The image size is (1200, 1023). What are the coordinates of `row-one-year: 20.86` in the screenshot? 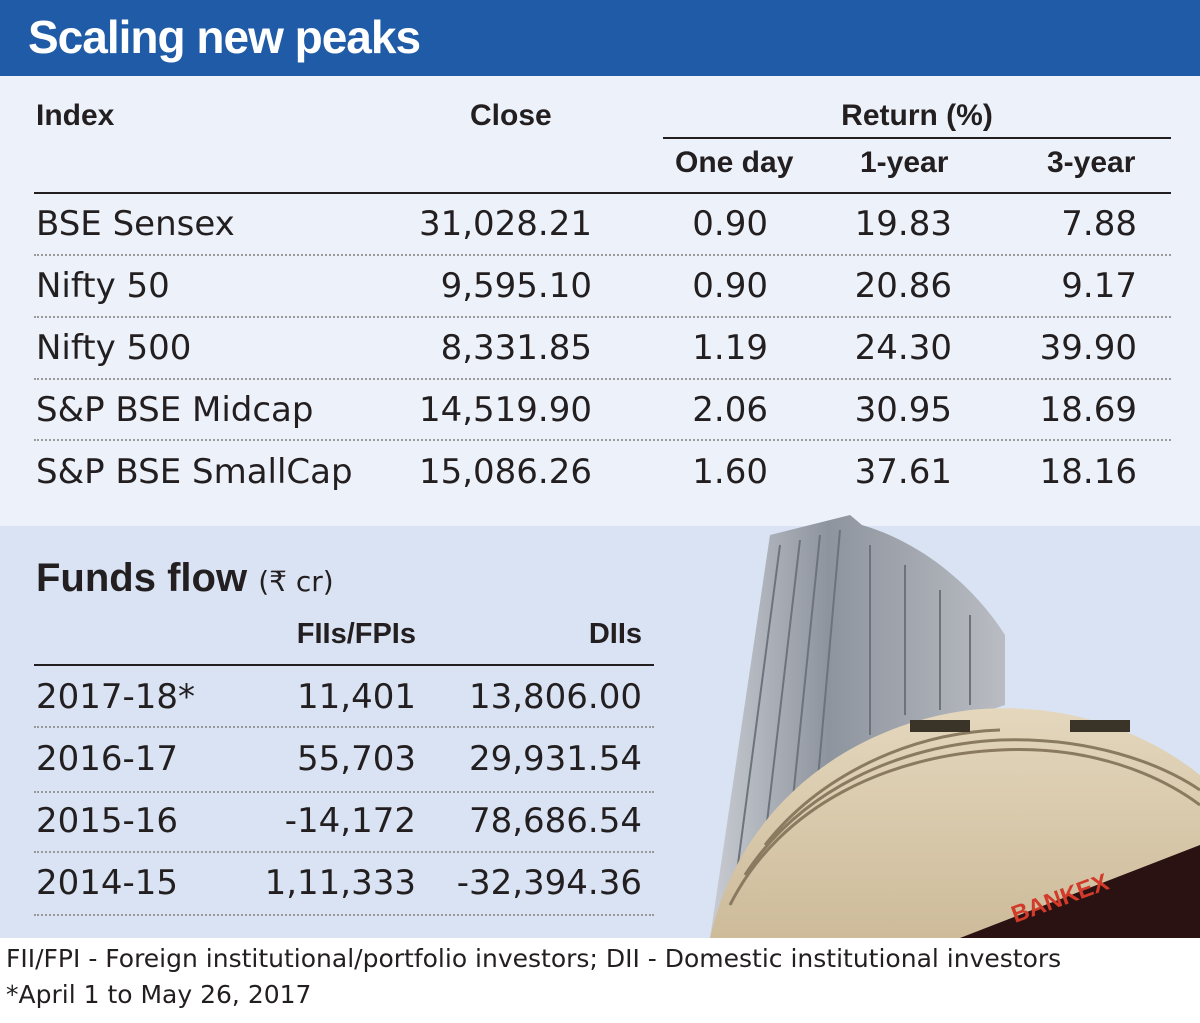 It's located at (903, 286).